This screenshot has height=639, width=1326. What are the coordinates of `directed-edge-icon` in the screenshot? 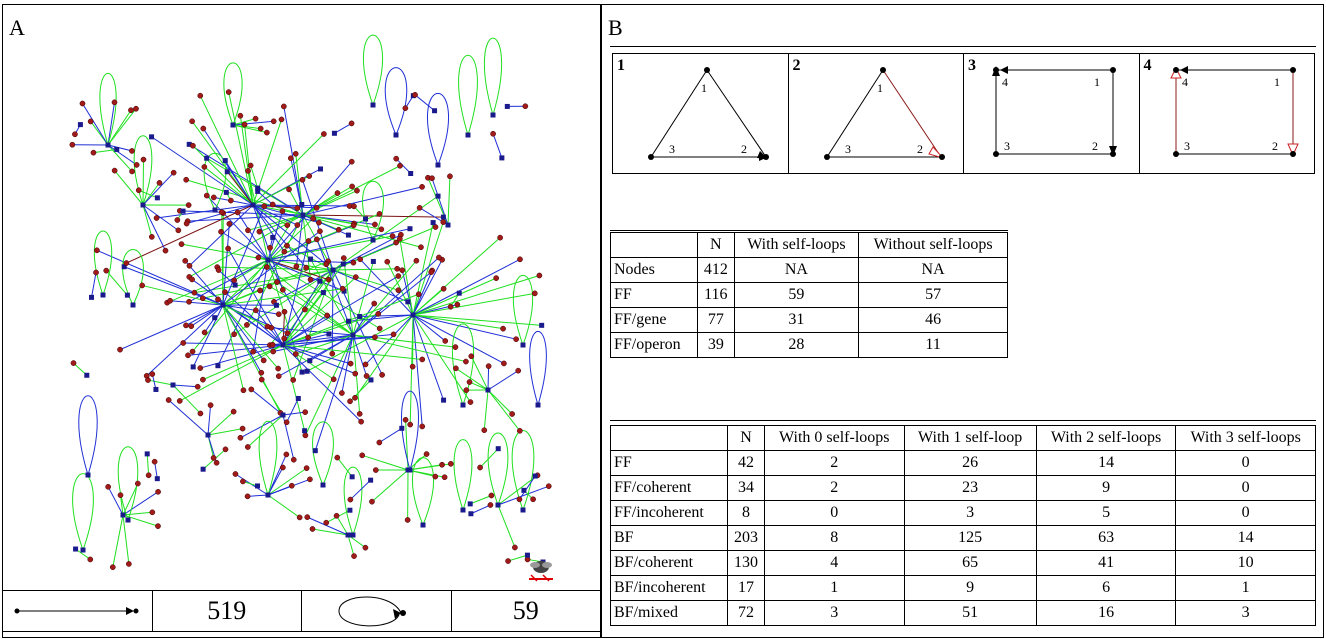 It's located at (76, 611).